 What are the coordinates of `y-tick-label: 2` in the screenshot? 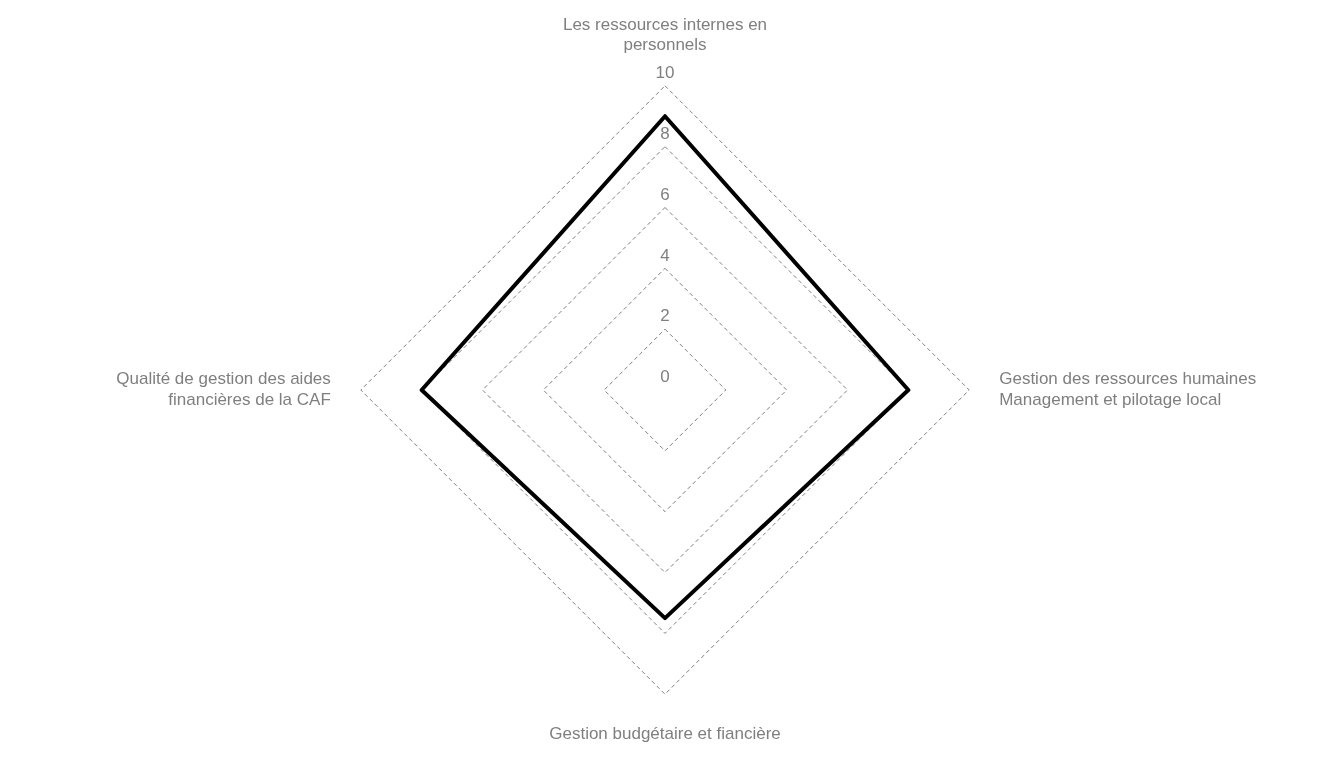 It's located at (665, 316).